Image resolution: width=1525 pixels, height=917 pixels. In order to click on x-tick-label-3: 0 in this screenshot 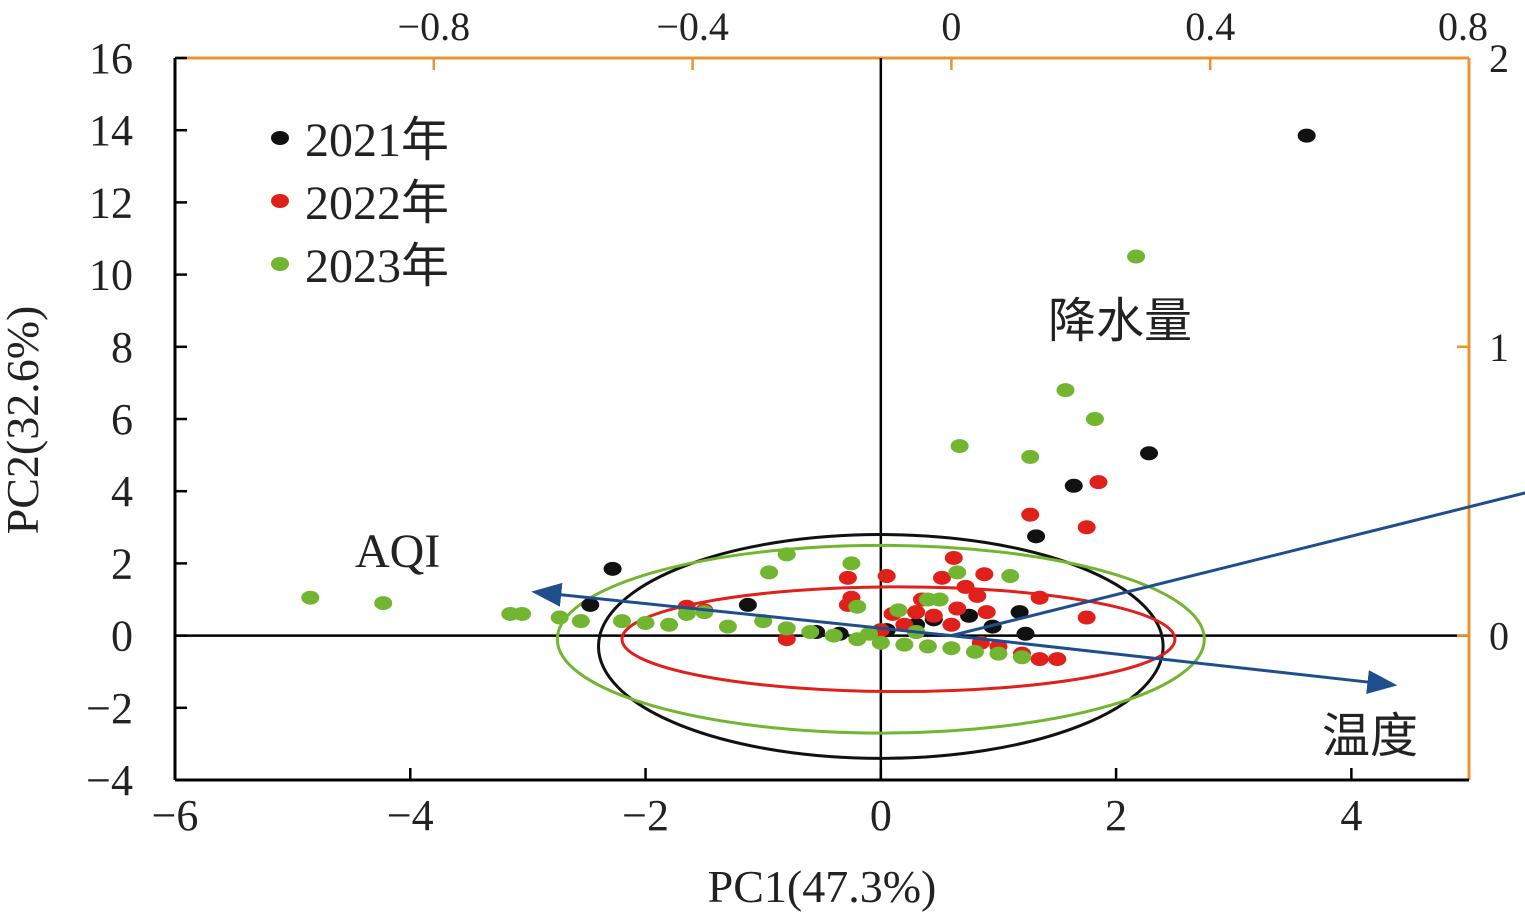, I will do `click(881, 815)`.